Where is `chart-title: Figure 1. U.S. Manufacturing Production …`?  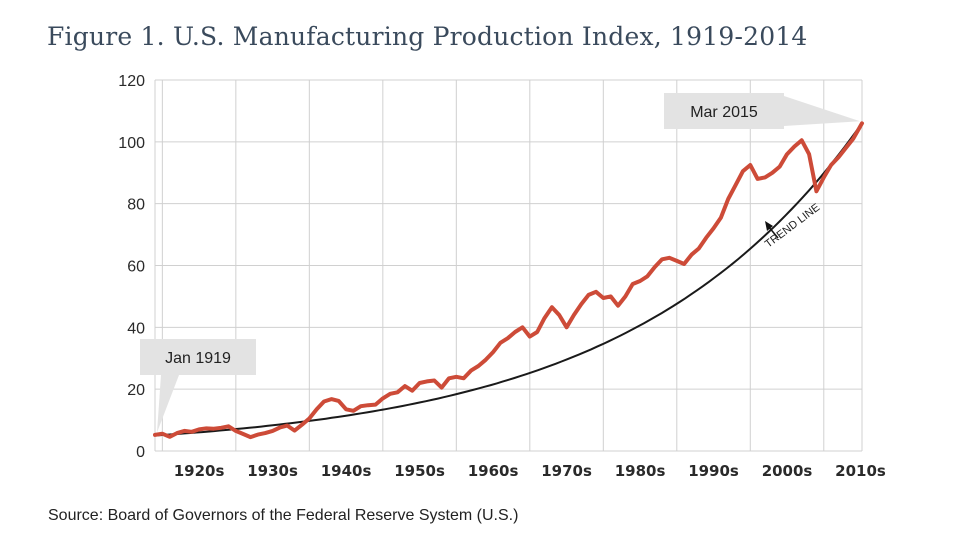 chart-title: Figure 1. U.S. Manufacturing Production … is located at coordinates (427, 36).